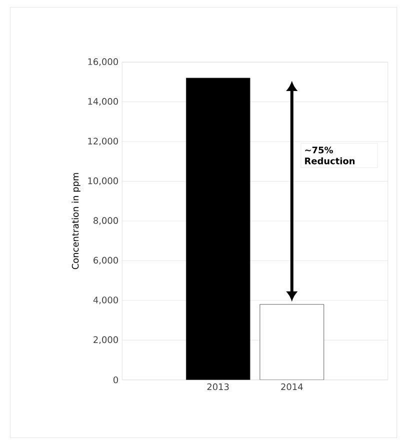 This screenshot has width=407, height=445. What do you see at coordinates (292, 386) in the screenshot?
I see `x-tick-label: 2014` at bounding box center [292, 386].